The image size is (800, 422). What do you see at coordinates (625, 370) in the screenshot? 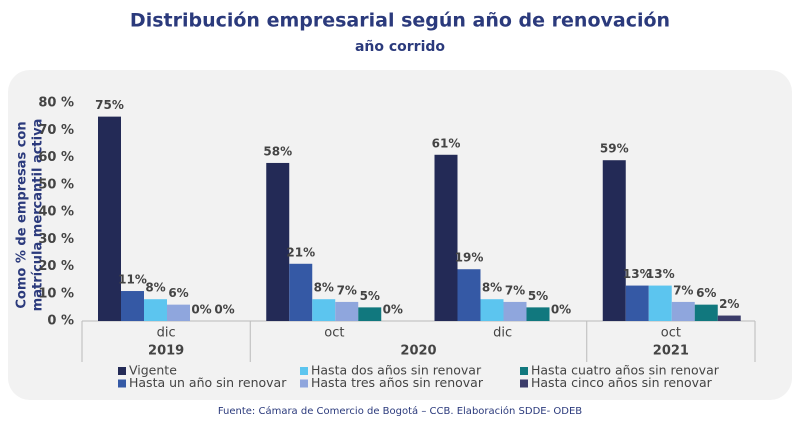
I see `legend-label: Hasta cuatro años sin renovar` at bounding box center [625, 370].